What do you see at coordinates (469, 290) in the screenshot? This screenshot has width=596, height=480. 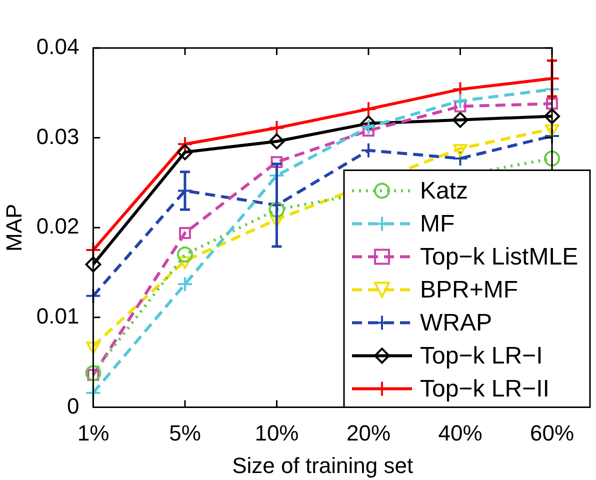 I see `legend-label: BPR+MF` at bounding box center [469, 290].